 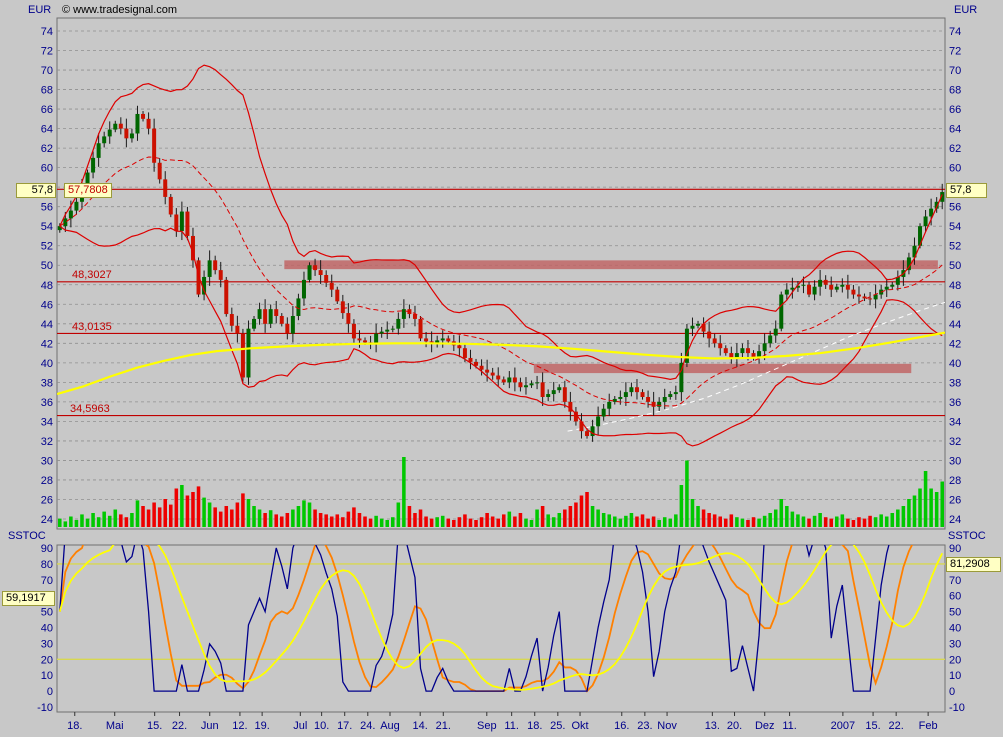 What do you see at coordinates (47, 629) in the screenshot?
I see `sstoc-axis-tick-left: 40` at bounding box center [47, 629].